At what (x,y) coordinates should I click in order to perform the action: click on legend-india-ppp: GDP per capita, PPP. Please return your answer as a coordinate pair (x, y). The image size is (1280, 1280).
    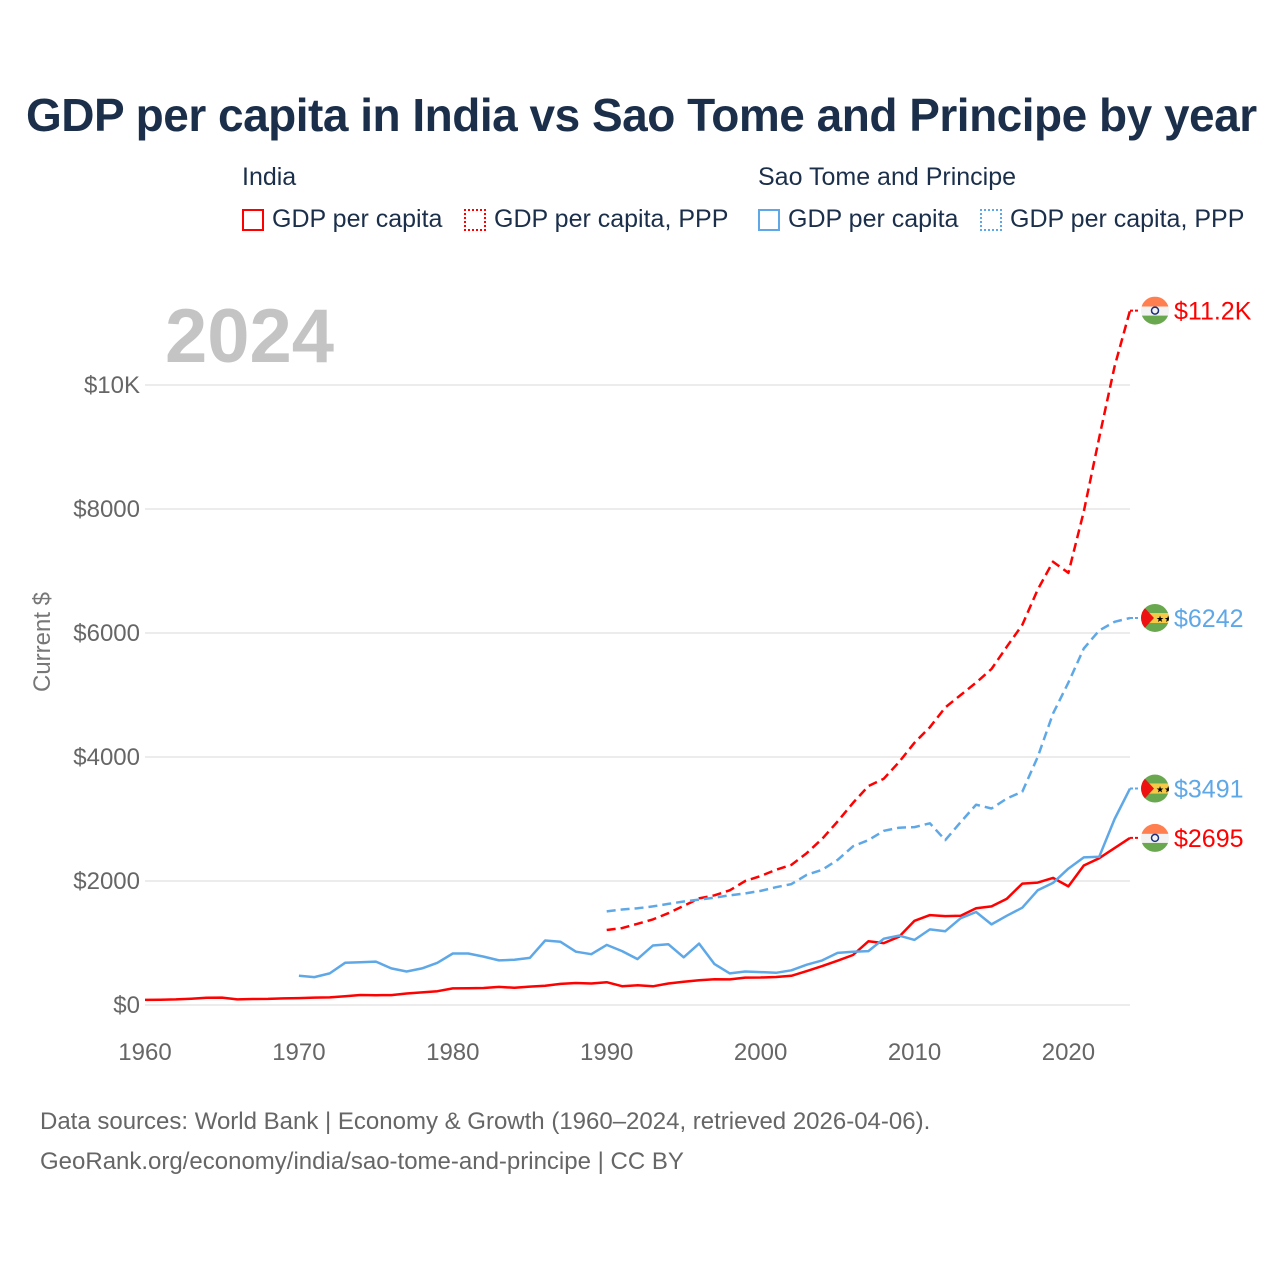
    Looking at the image, I should click on (596, 219).